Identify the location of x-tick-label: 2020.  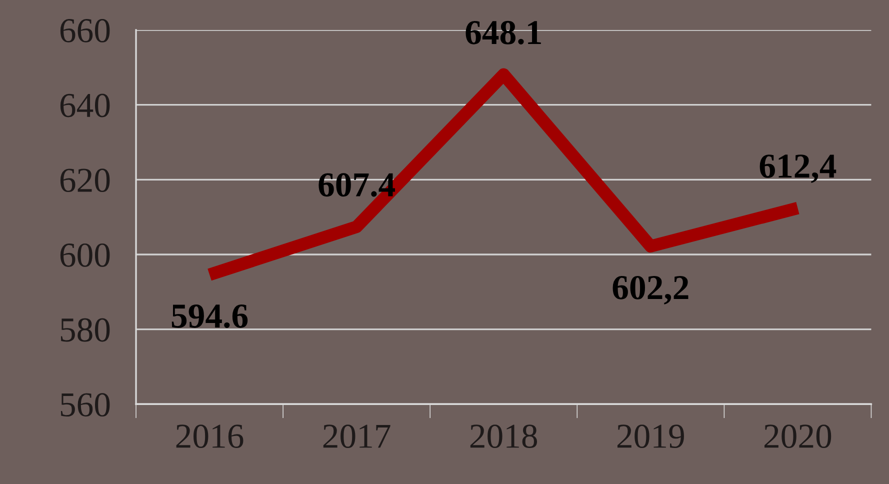
(798, 436).